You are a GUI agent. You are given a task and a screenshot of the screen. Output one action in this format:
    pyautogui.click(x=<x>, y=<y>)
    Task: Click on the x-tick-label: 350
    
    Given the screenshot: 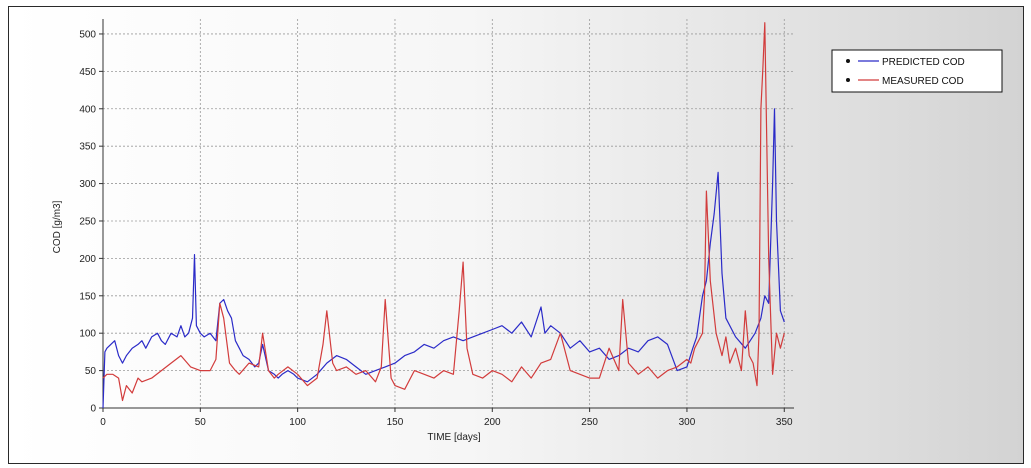 What is the action you would take?
    pyautogui.click(x=784, y=422)
    